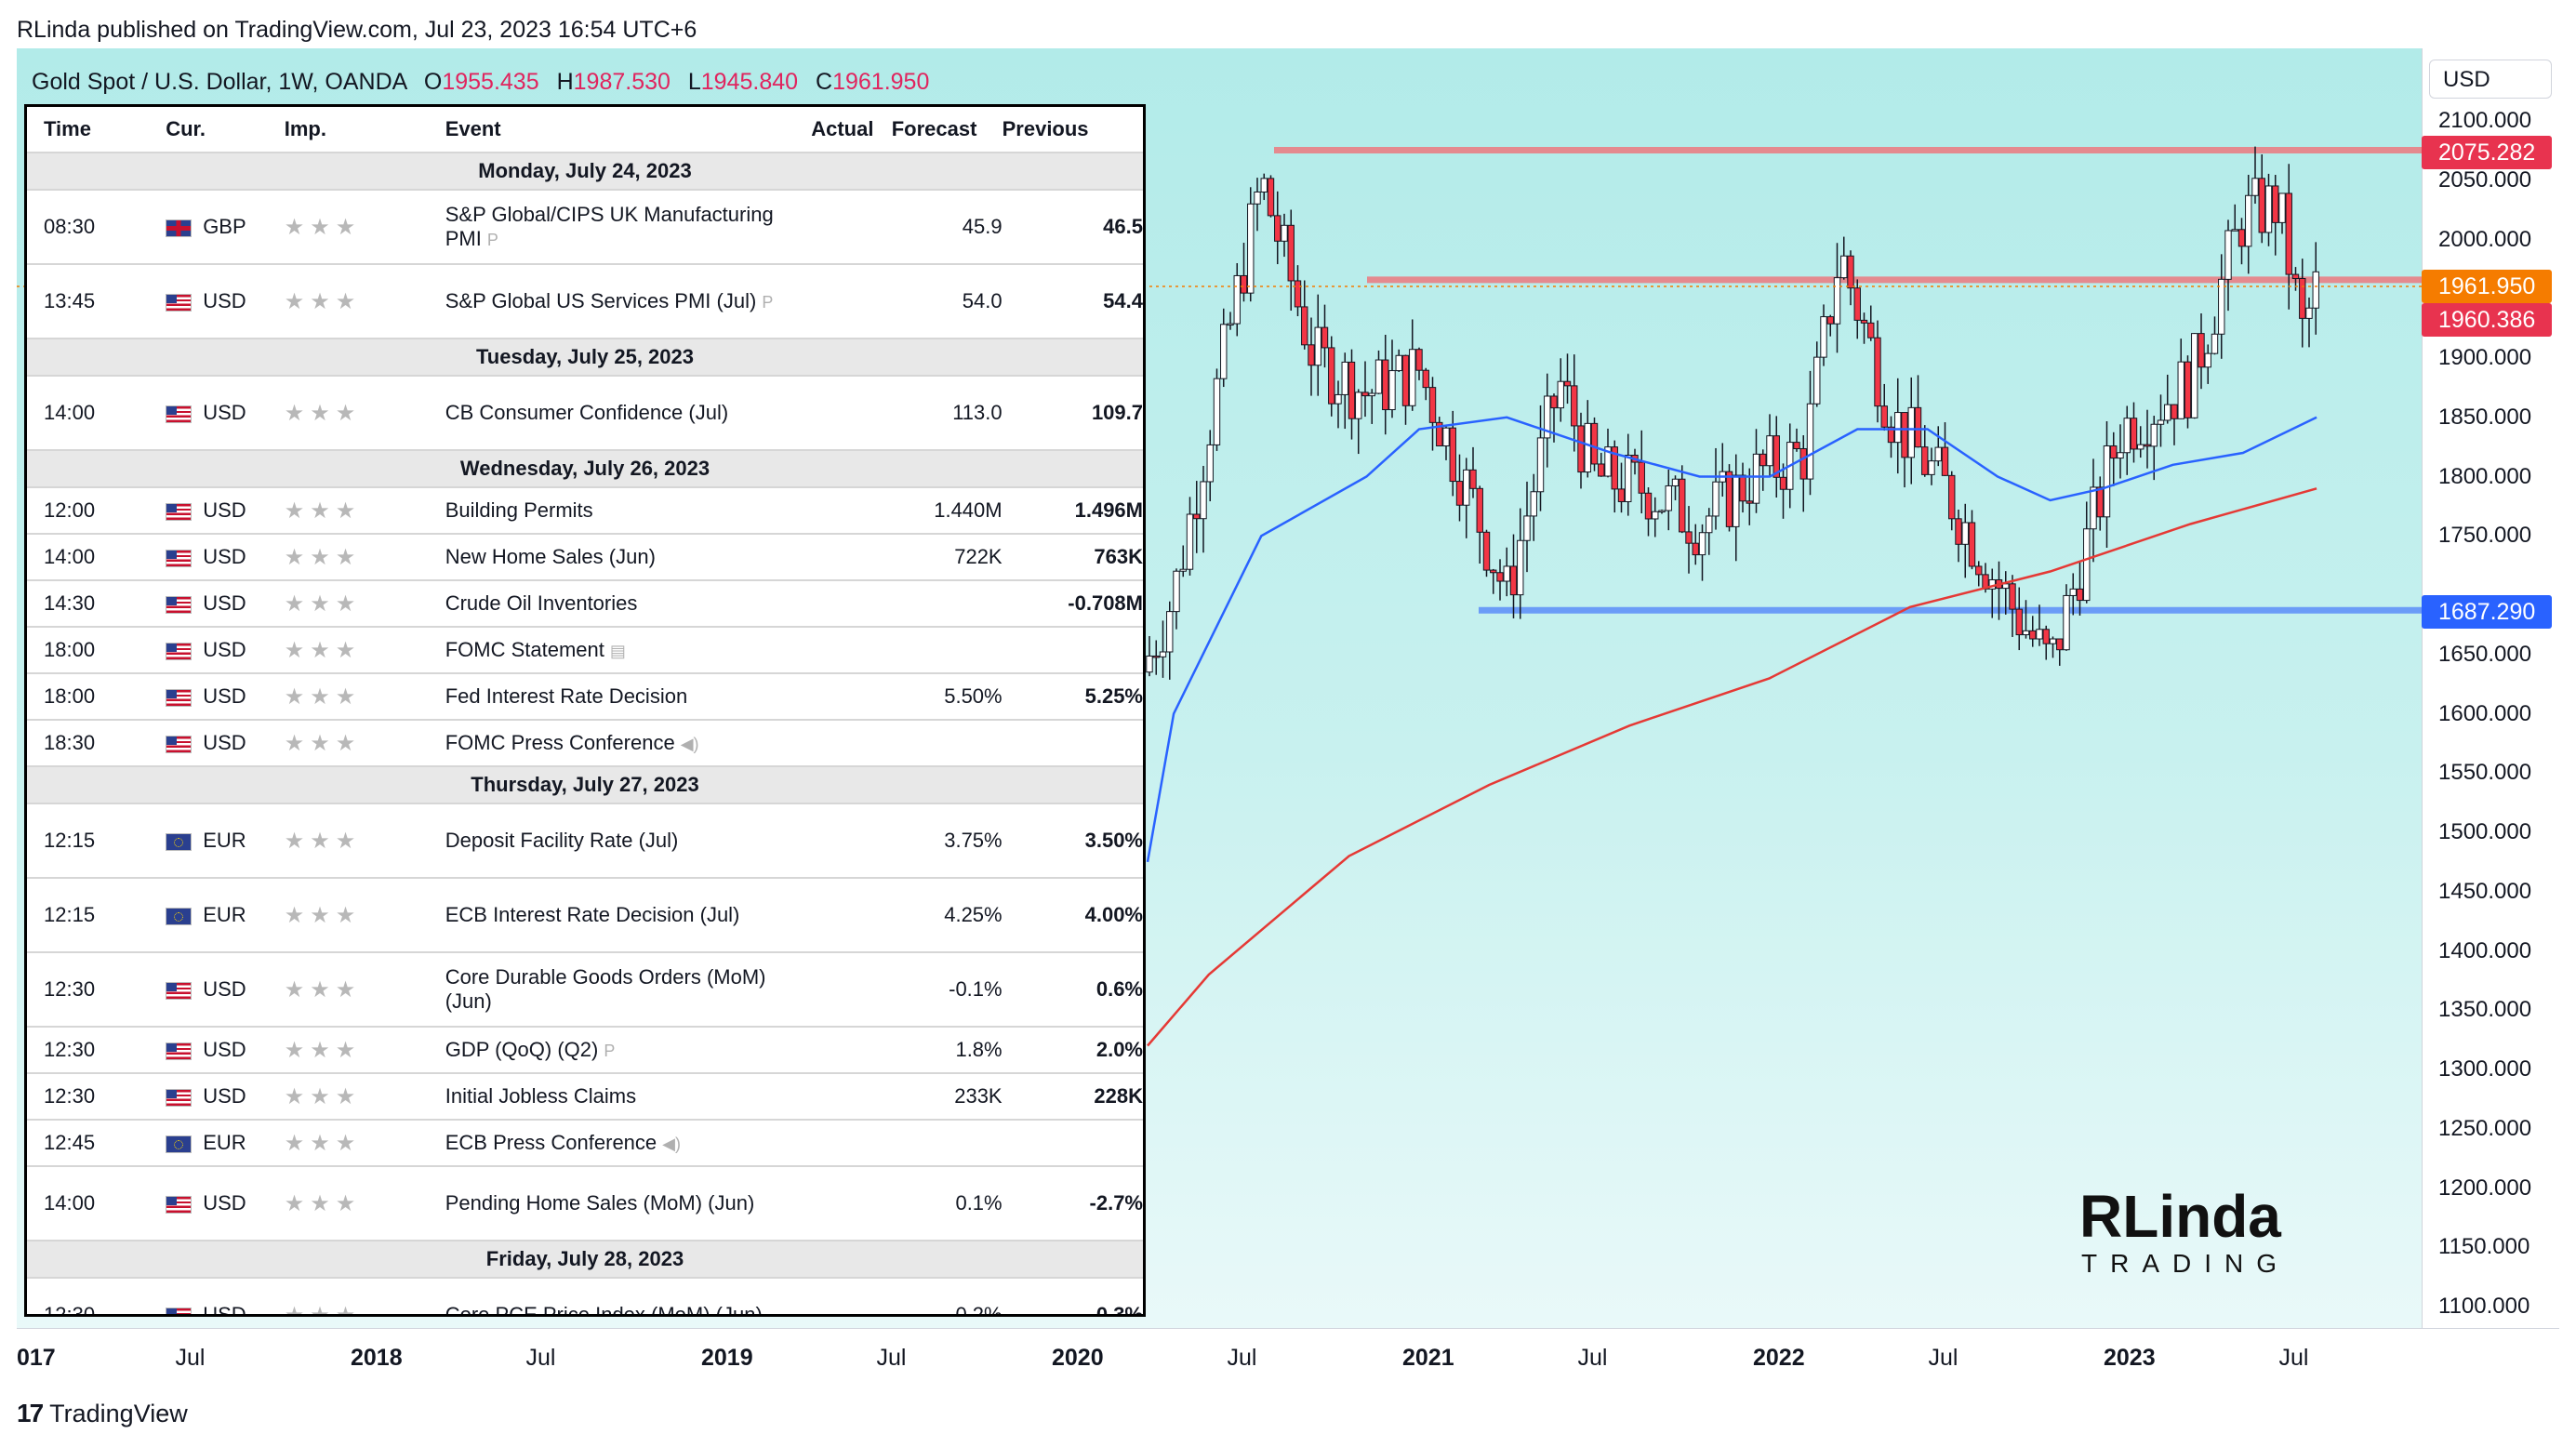  Describe the element at coordinates (1072, 603) in the screenshot. I see `event-previous: -0.708M` at that location.